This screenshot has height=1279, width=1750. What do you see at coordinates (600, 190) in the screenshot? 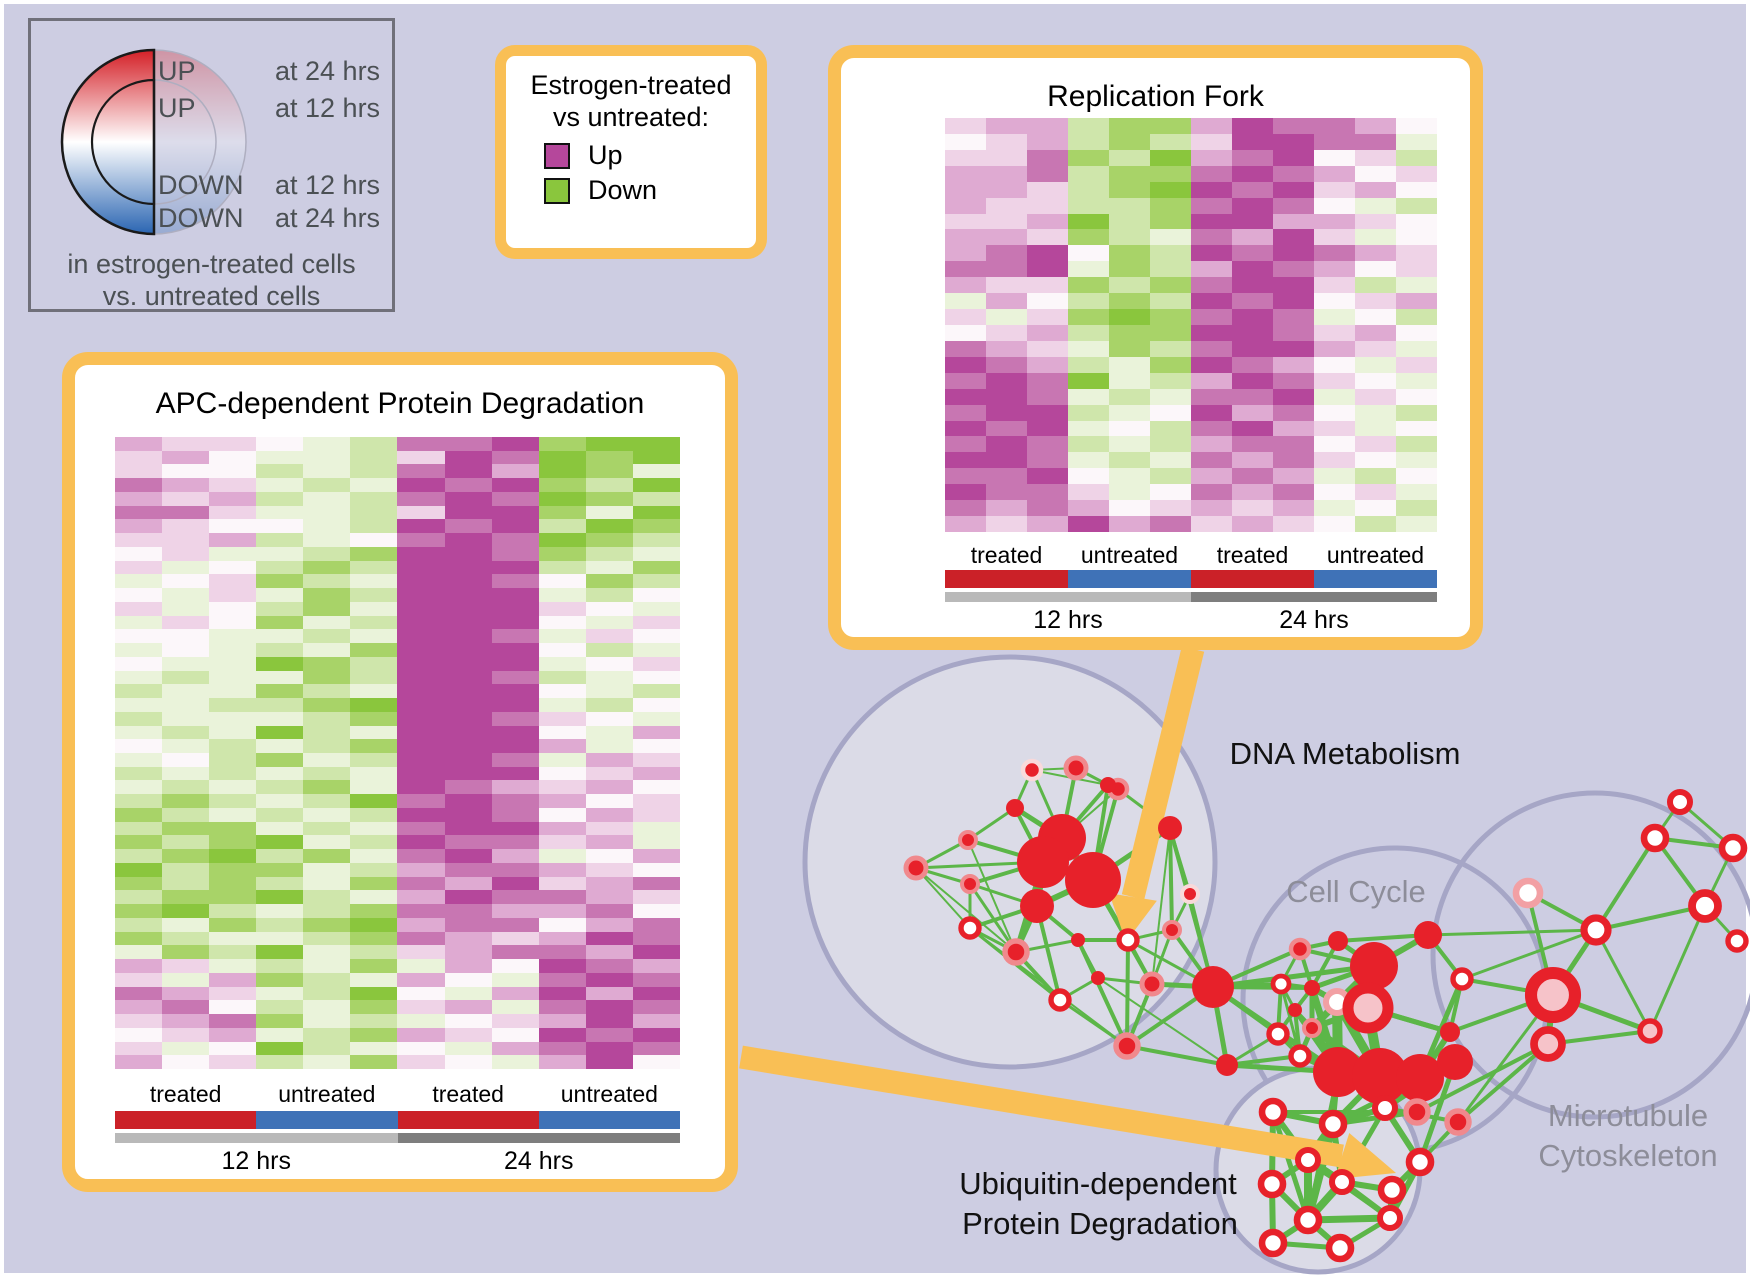
I see `color-key-row-down: Down` at bounding box center [600, 190].